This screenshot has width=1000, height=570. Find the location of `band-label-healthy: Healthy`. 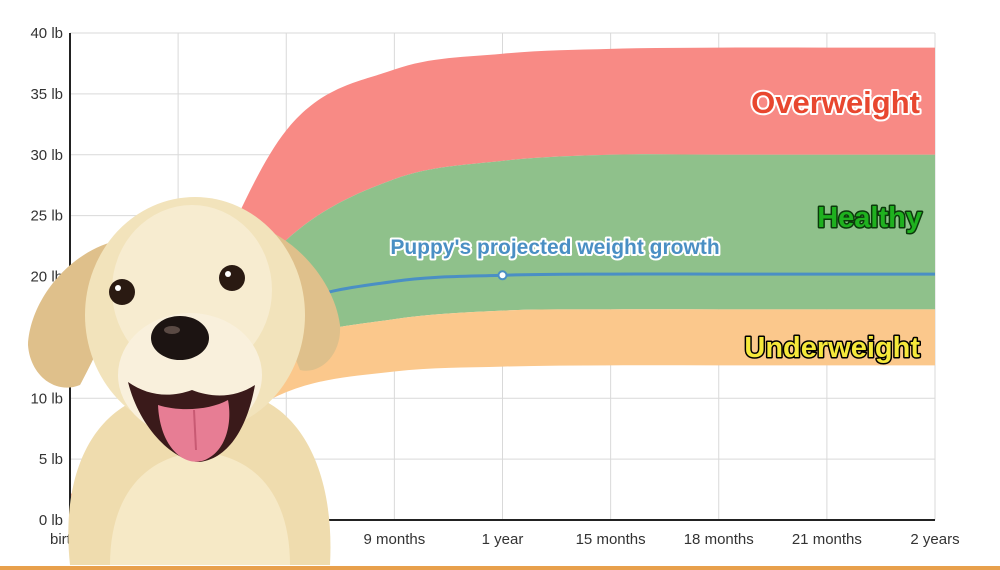

band-label-healthy: Healthy is located at coordinates (869, 218).